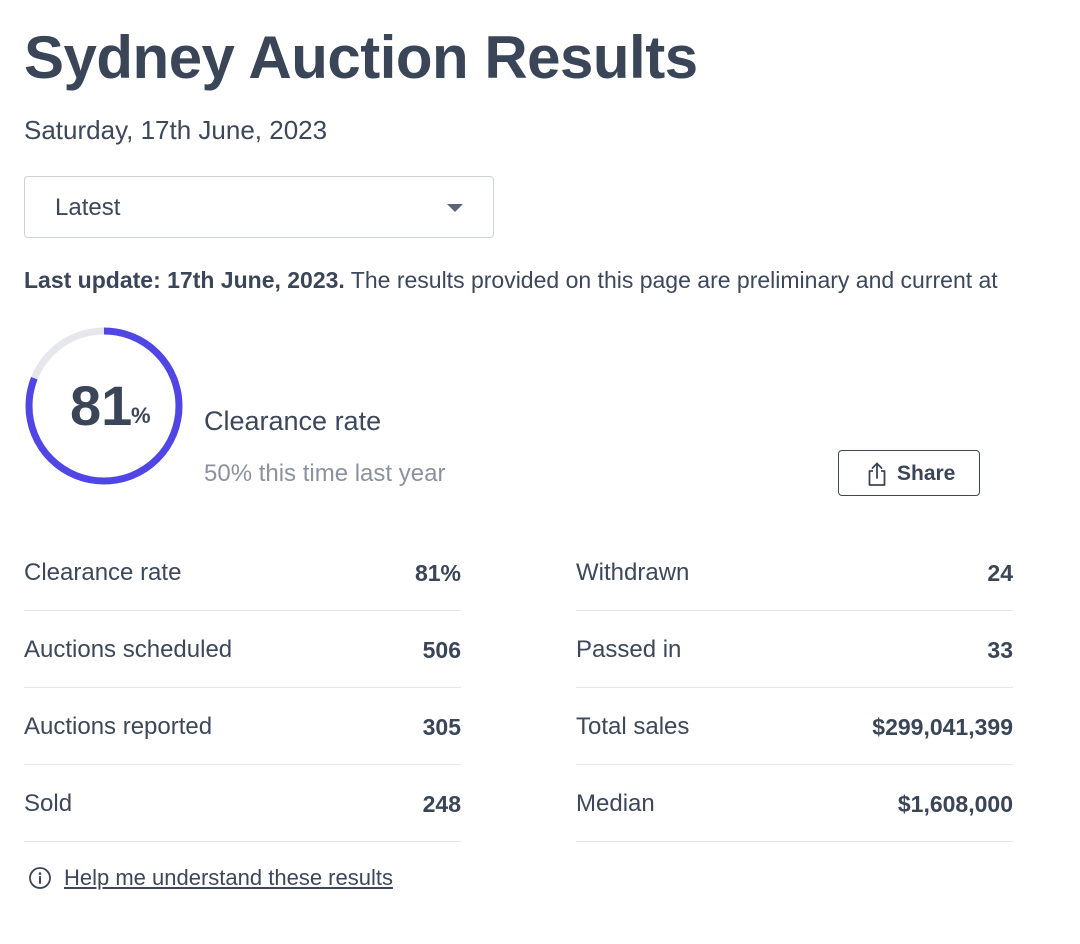 This screenshot has width=1080, height=944. What do you see at coordinates (926, 473) in the screenshot?
I see `share-label: Share` at bounding box center [926, 473].